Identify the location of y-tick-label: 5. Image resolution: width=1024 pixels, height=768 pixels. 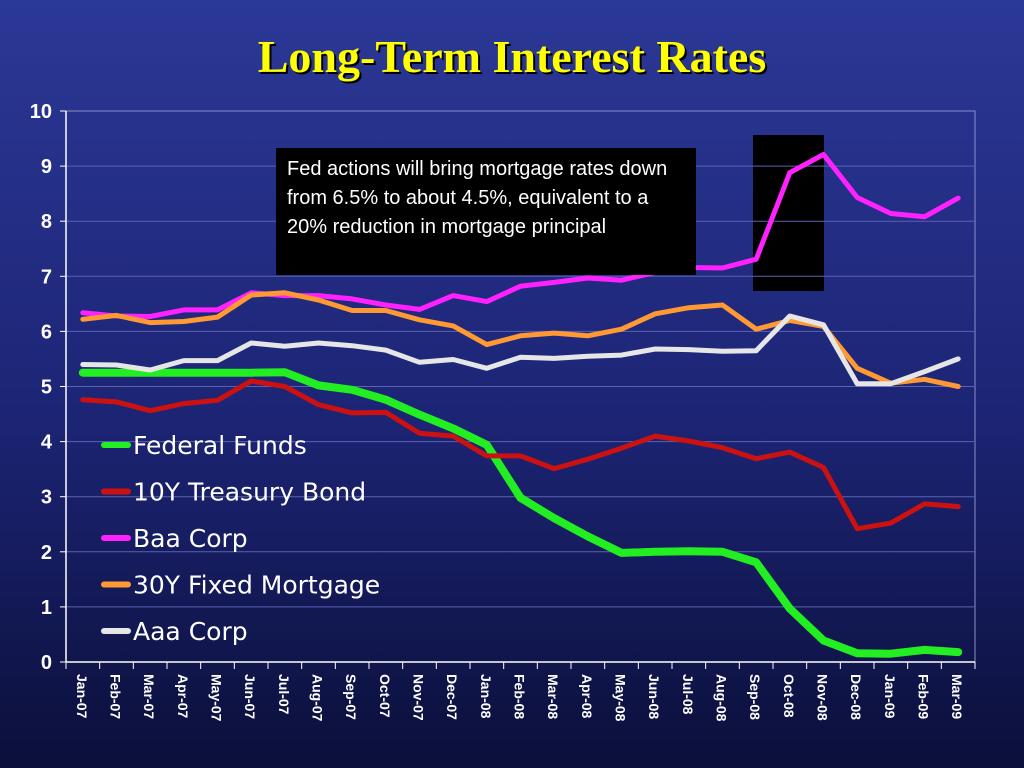
(46, 388).